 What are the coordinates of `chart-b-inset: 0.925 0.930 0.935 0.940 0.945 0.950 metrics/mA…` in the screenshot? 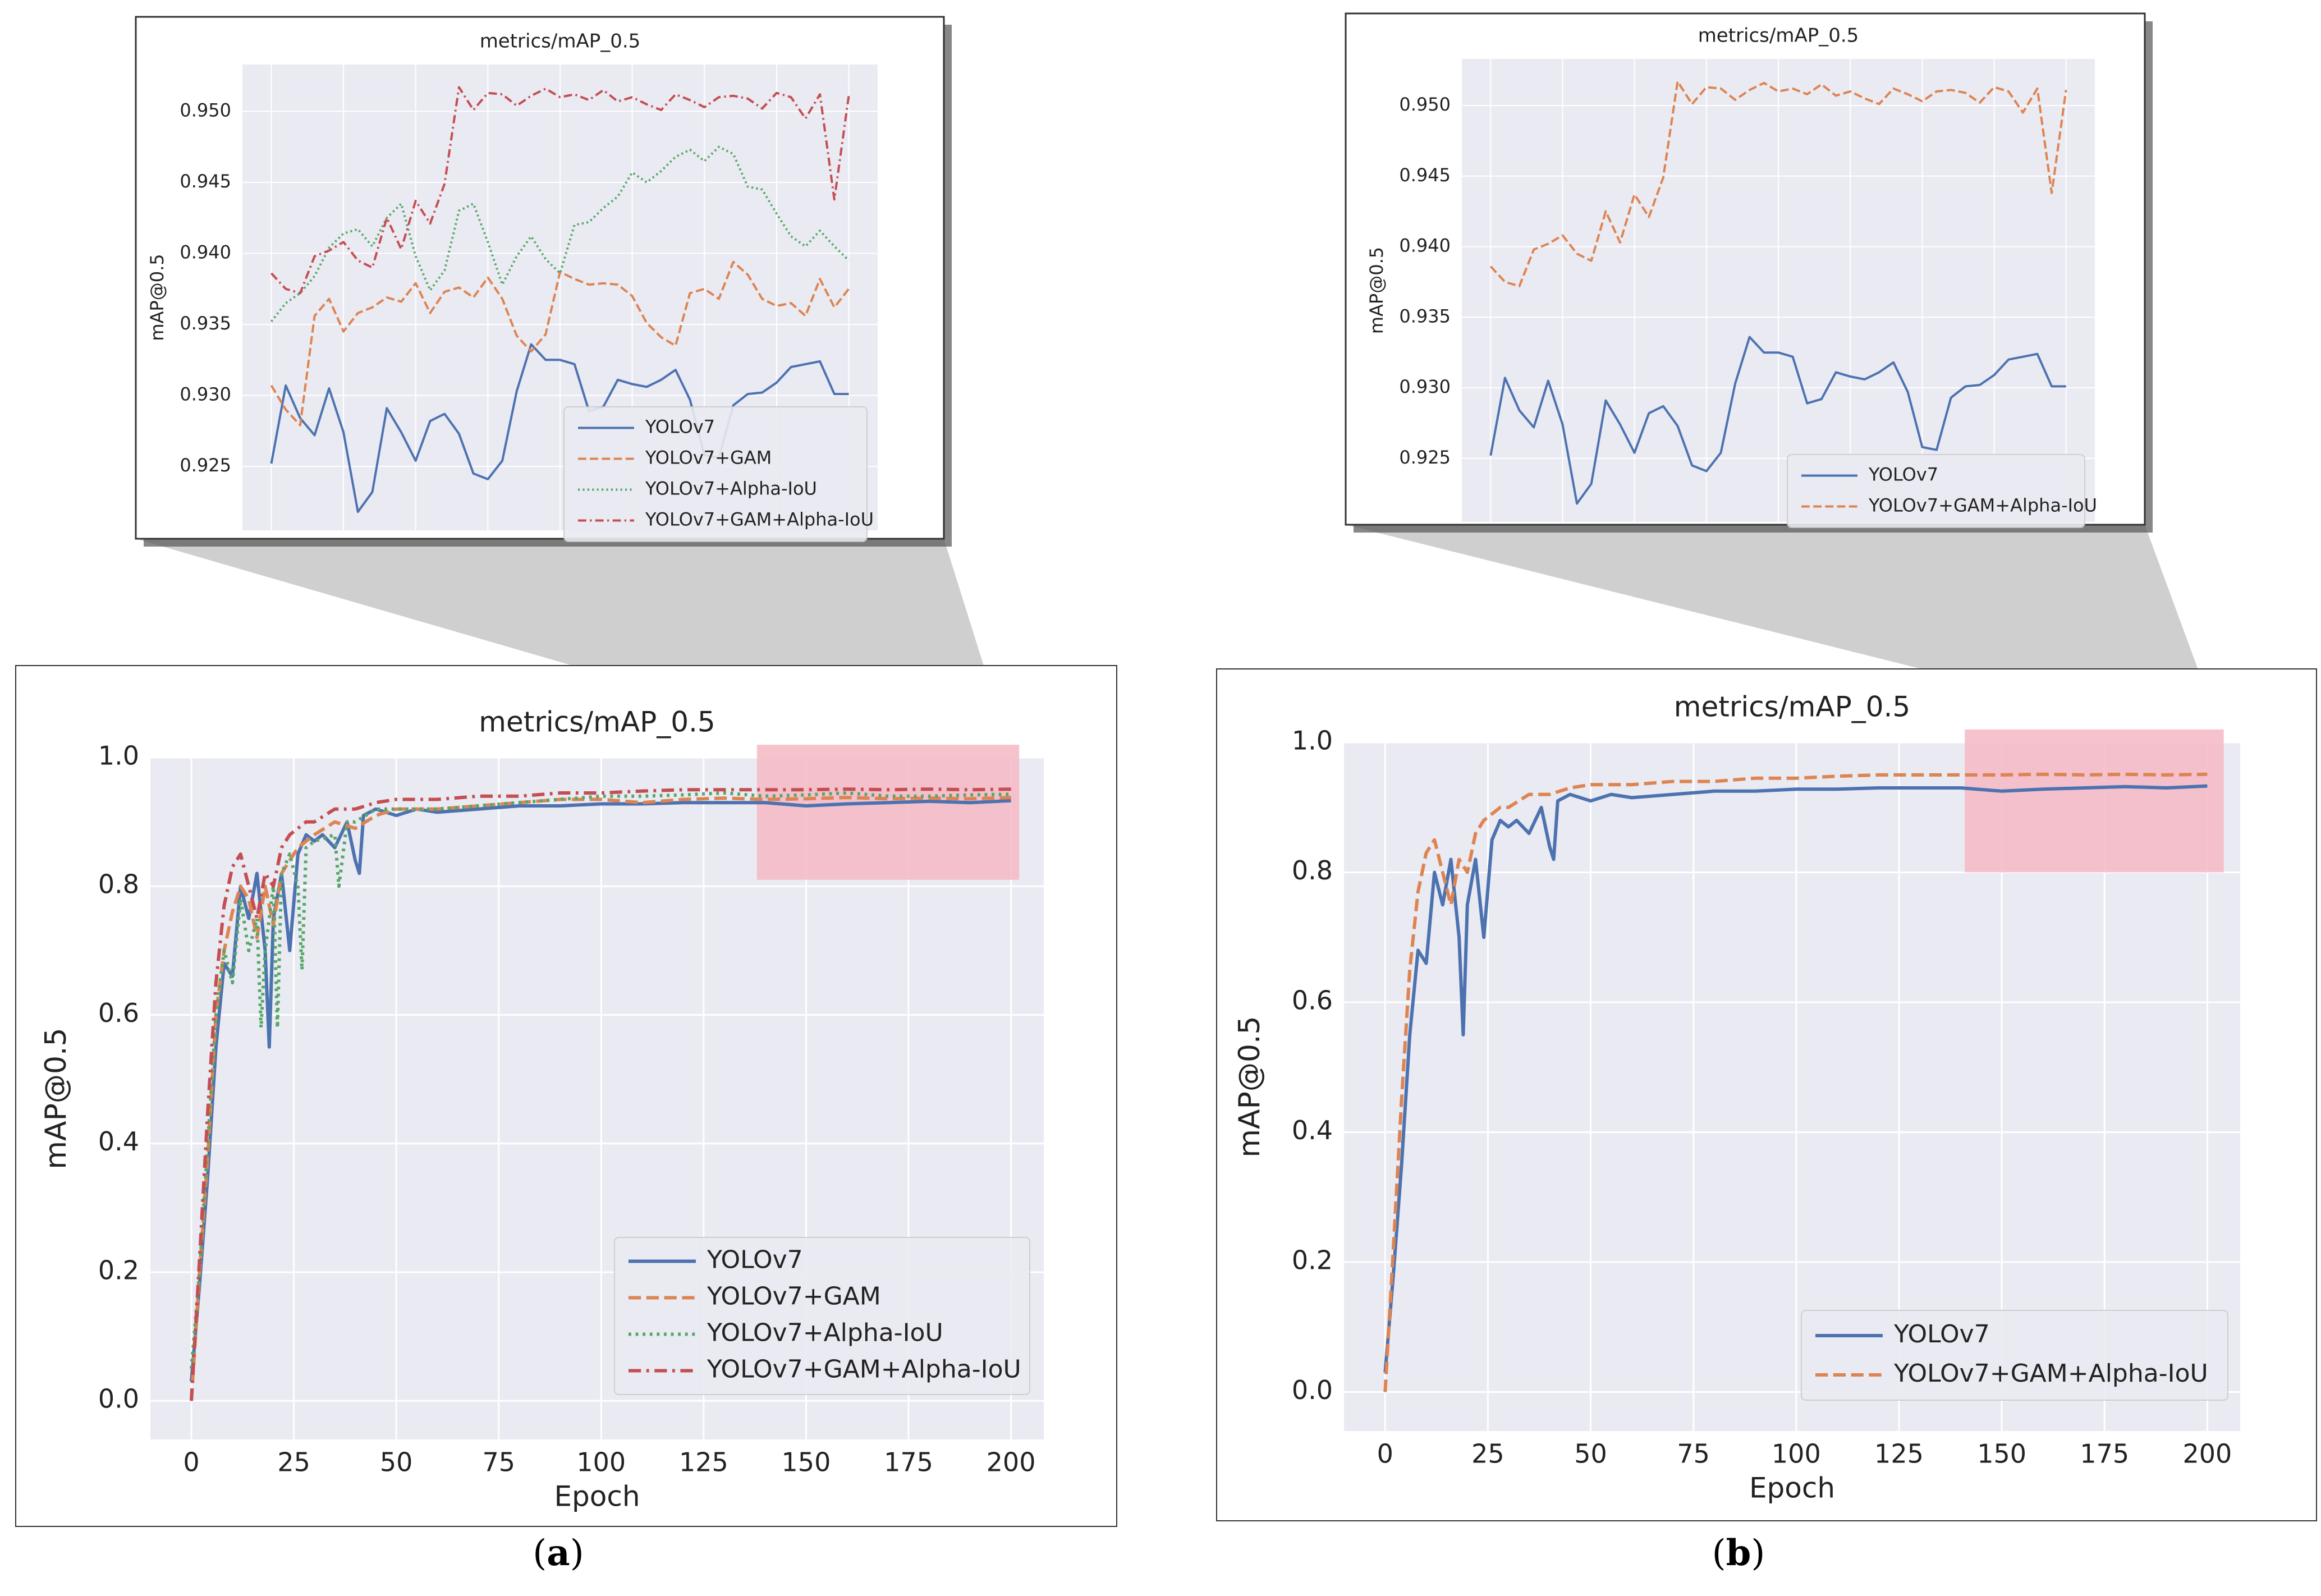 It's located at (1749, 272).